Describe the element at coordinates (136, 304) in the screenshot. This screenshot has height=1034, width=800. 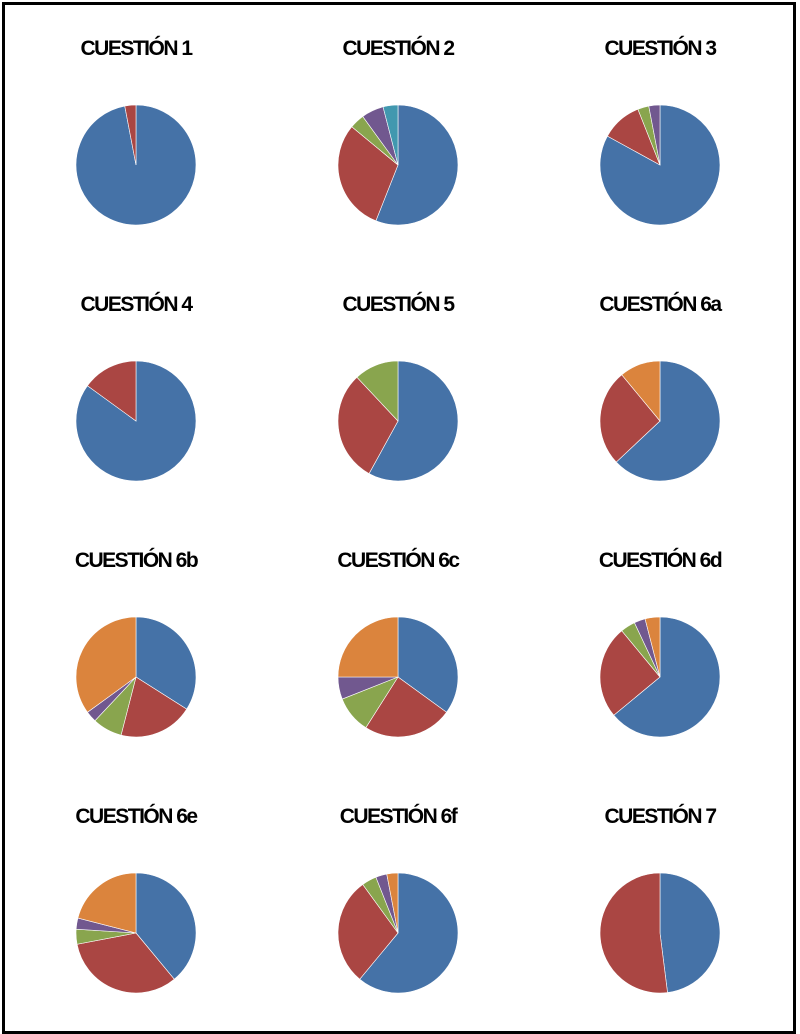
I see `pie-chart-title: CUESTIÓN 4` at that location.